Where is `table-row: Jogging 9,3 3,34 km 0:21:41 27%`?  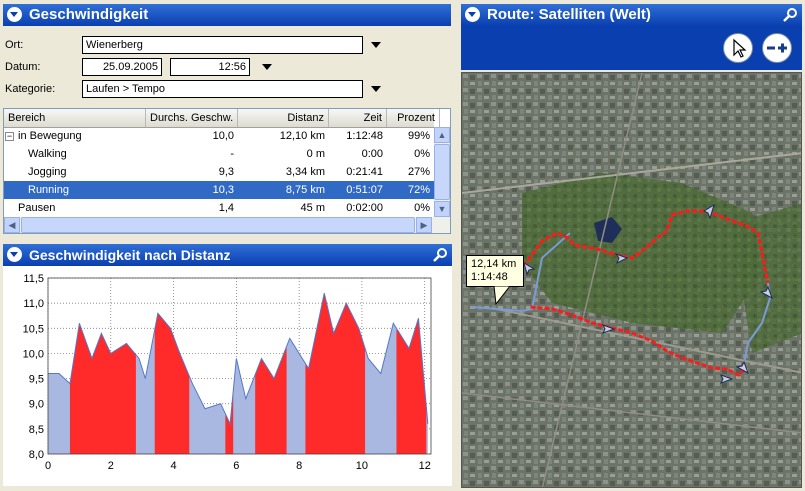
table-row: Jogging 9,3 3,34 km 0:21:41 27% is located at coordinates (219, 172).